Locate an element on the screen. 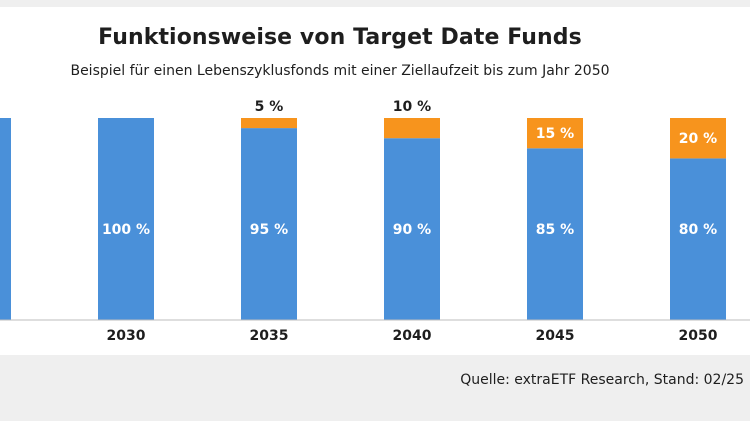 Image resolution: width=750 pixels, height=421 pixels. bar-value-label: 15 % is located at coordinates (555, 134).